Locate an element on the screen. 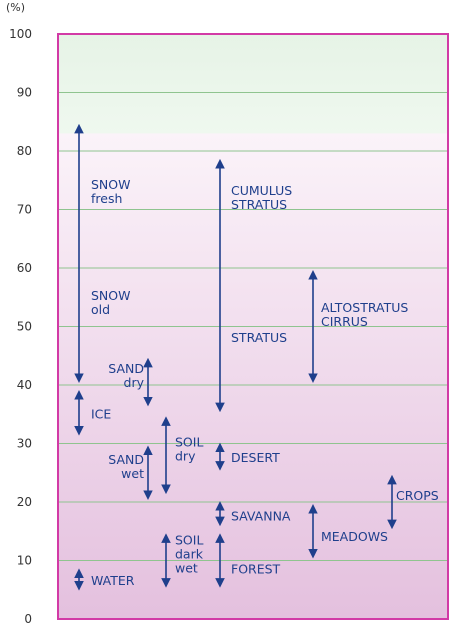  y-axis-ticks: 0 10 20 30 40 50 60 70 80 90 100 is located at coordinates (20, 326).